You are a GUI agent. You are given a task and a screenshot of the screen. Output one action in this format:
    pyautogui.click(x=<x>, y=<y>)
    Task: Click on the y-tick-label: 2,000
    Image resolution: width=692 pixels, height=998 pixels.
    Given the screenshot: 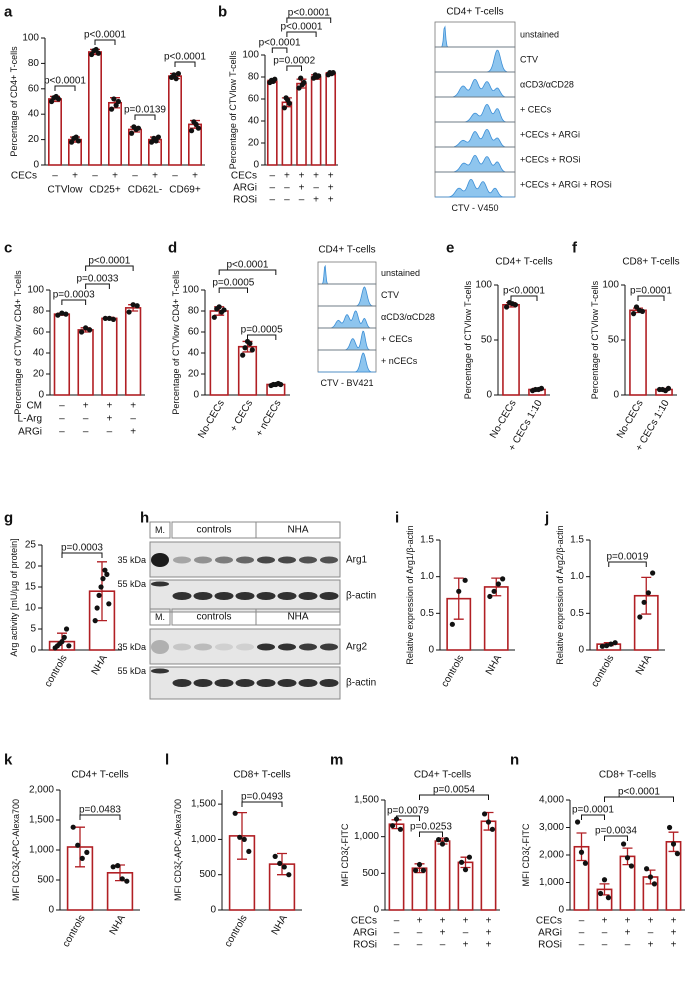 What is the action you would take?
    pyautogui.click(x=41, y=790)
    